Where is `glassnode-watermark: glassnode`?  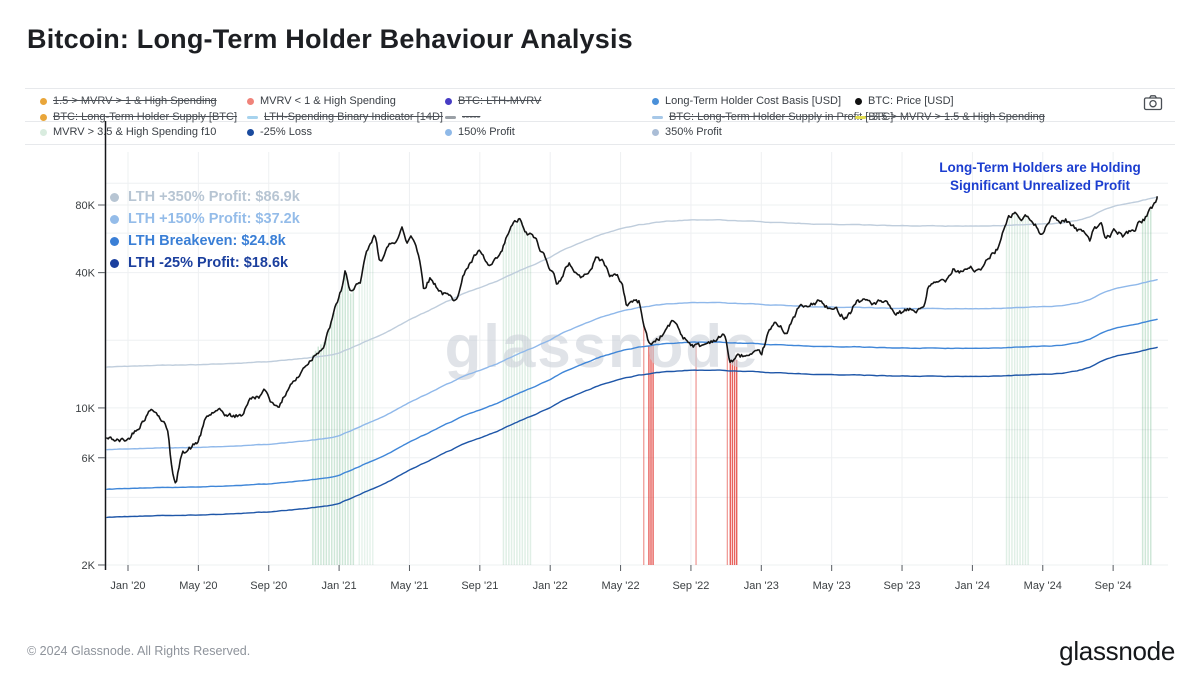
glassnode-watermark: glassnode is located at coordinates (602, 346).